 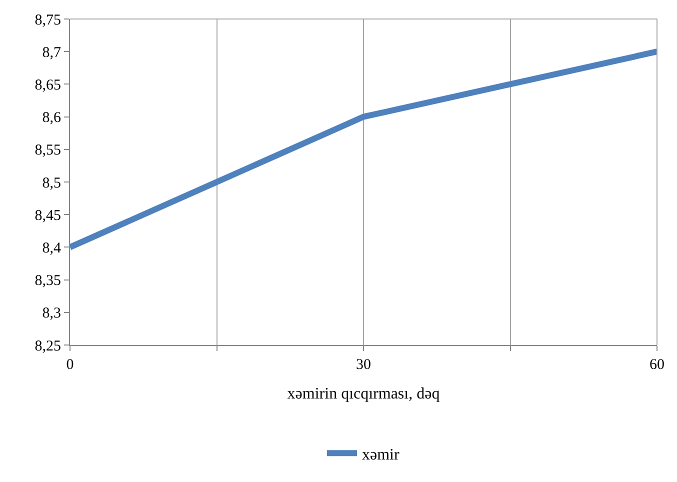 I want to click on y-tick-label: 8,4, so click(x=52, y=248).